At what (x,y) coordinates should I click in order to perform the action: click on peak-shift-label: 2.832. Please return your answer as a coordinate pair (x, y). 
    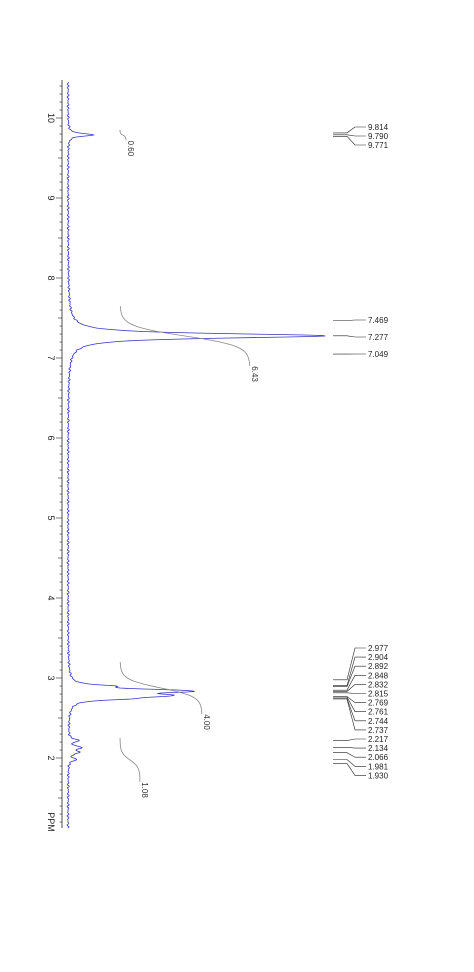
    Looking at the image, I should click on (378, 684).